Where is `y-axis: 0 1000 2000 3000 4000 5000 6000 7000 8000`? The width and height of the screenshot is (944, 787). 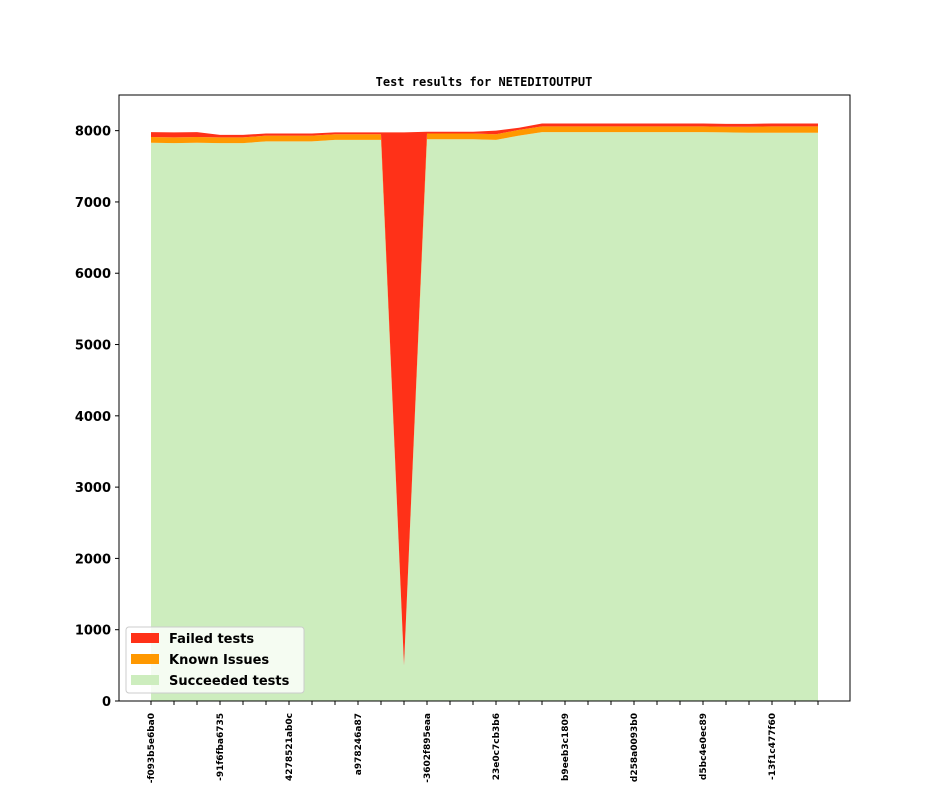
y-axis: 0 1000 2000 3000 4000 5000 6000 7000 8000 is located at coordinates (97, 417).